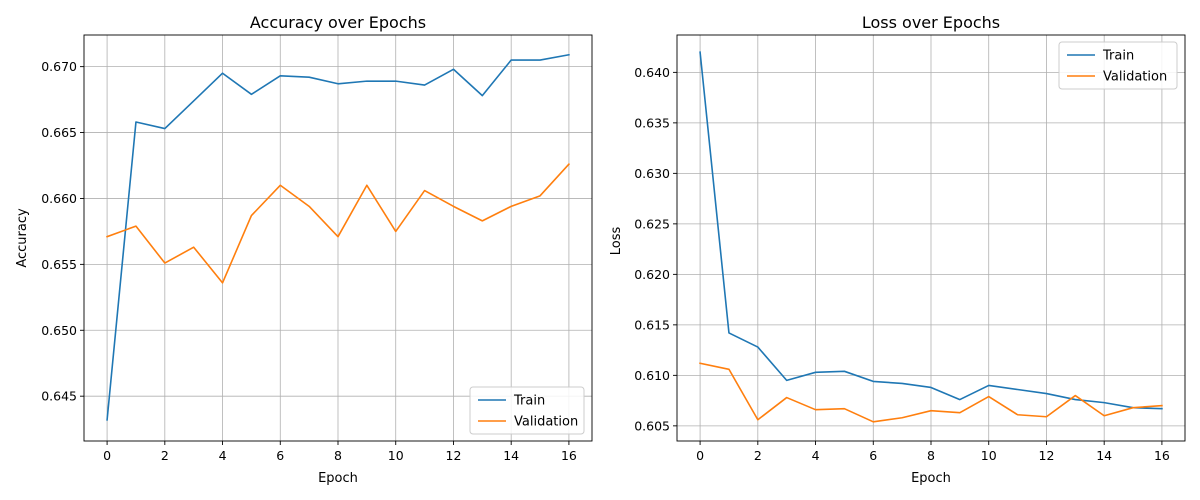  I want to click on y-axis-label: Loss, so click(616, 241).